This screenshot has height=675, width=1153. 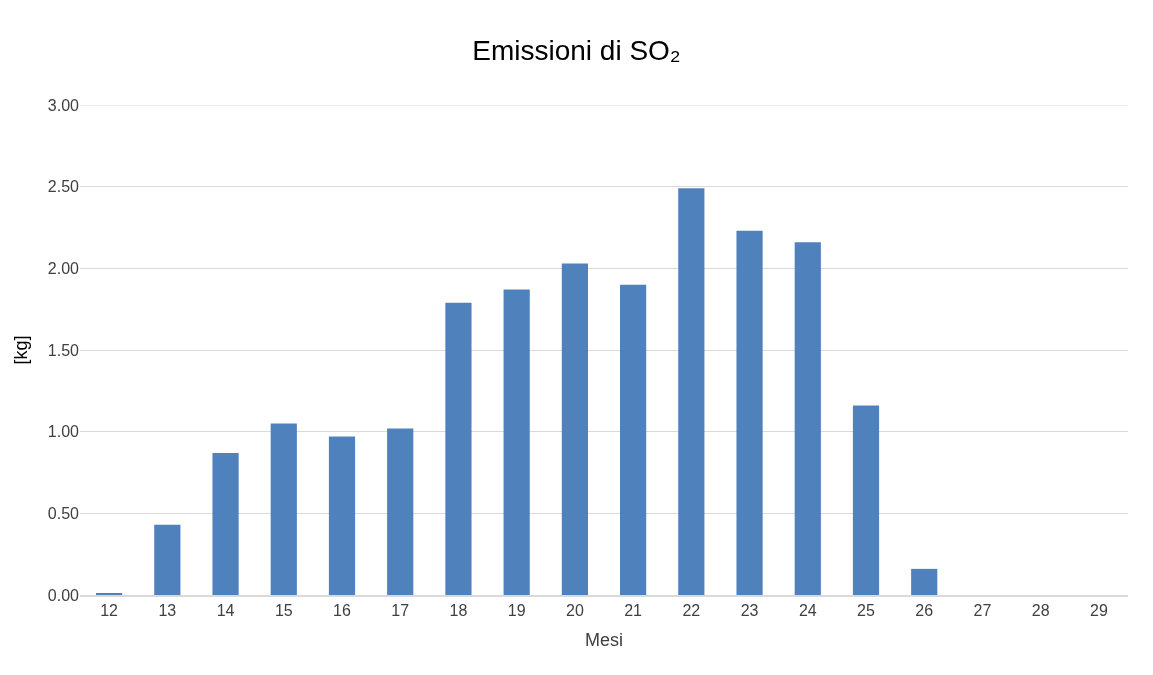 What do you see at coordinates (63, 350) in the screenshot?
I see `y-tick-label: 1.50` at bounding box center [63, 350].